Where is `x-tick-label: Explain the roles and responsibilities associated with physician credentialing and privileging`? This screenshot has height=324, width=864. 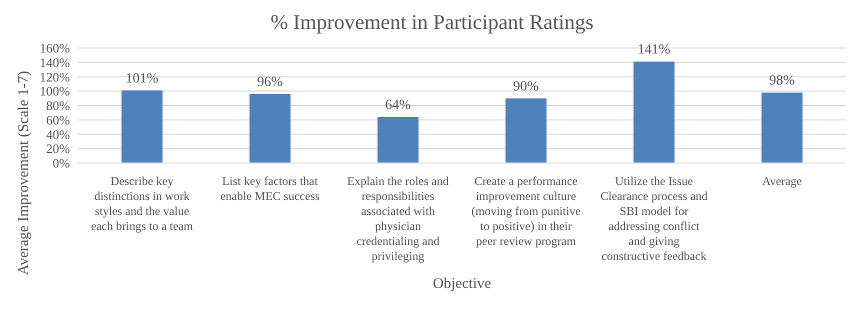 x-tick-label: Explain the roles and responsibilities associated with physician credentialing and privileging is located at coordinates (398, 218).